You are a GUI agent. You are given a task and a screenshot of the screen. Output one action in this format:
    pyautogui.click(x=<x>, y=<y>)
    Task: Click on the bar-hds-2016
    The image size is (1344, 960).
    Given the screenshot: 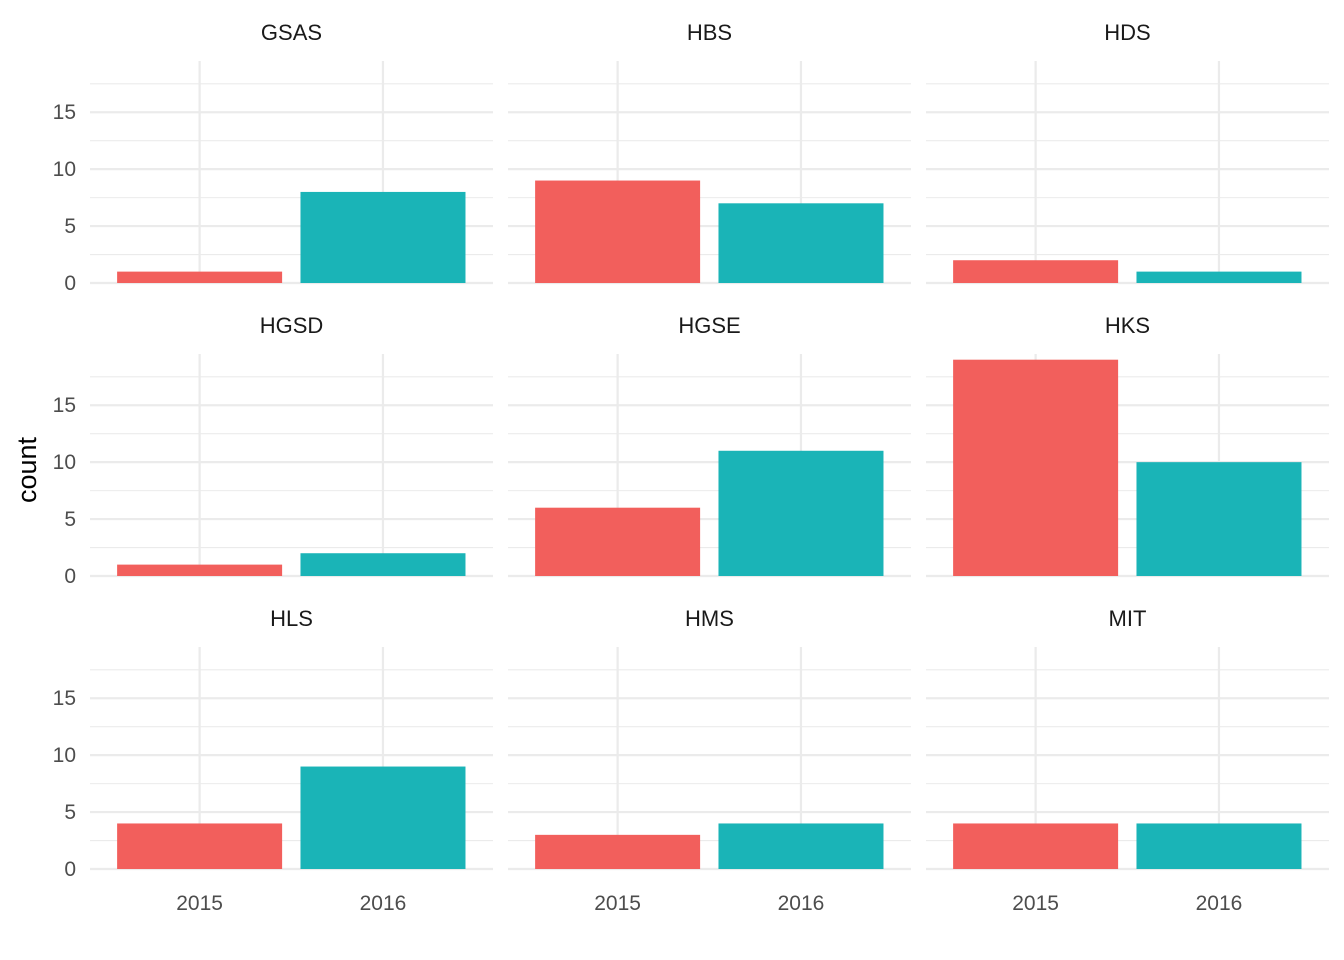 What is the action you would take?
    pyautogui.click(x=1219, y=277)
    